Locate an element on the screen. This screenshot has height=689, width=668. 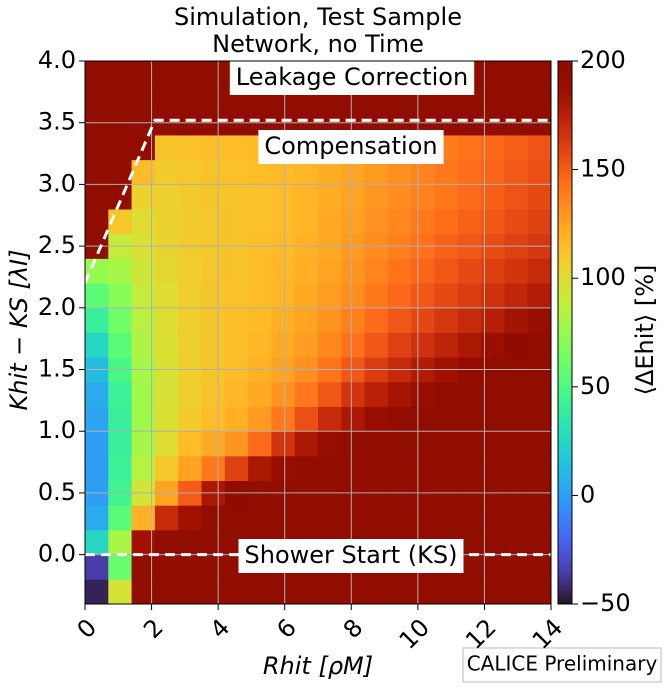
y-axis-label: Khit − KS [λI] is located at coordinates (19, 329).